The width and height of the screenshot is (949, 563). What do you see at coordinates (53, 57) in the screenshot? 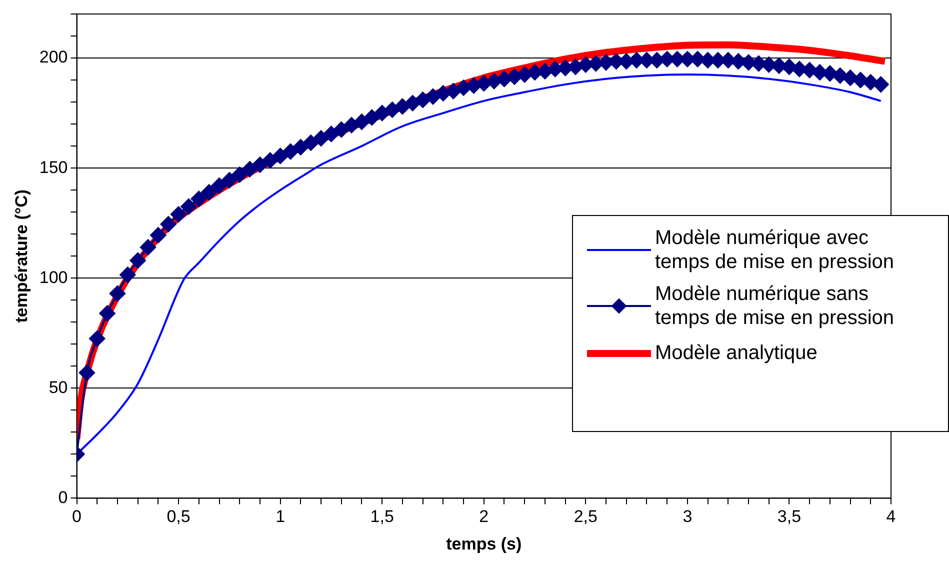
I see `y-tick-label: 200` at bounding box center [53, 57].